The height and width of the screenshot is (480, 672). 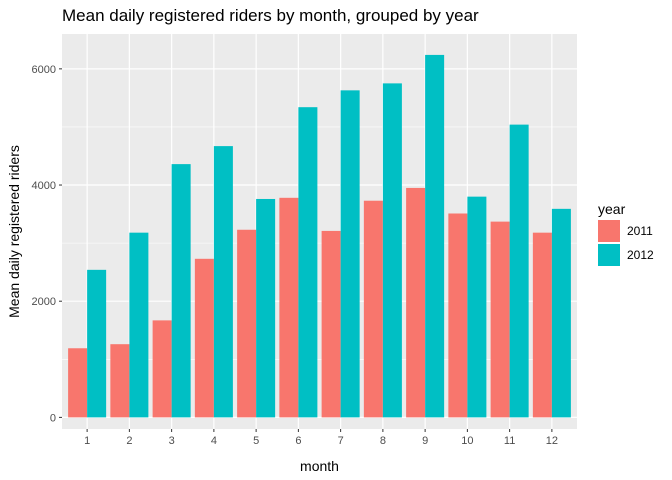 What do you see at coordinates (129, 441) in the screenshot?
I see `x-tick-label: 2` at bounding box center [129, 441].